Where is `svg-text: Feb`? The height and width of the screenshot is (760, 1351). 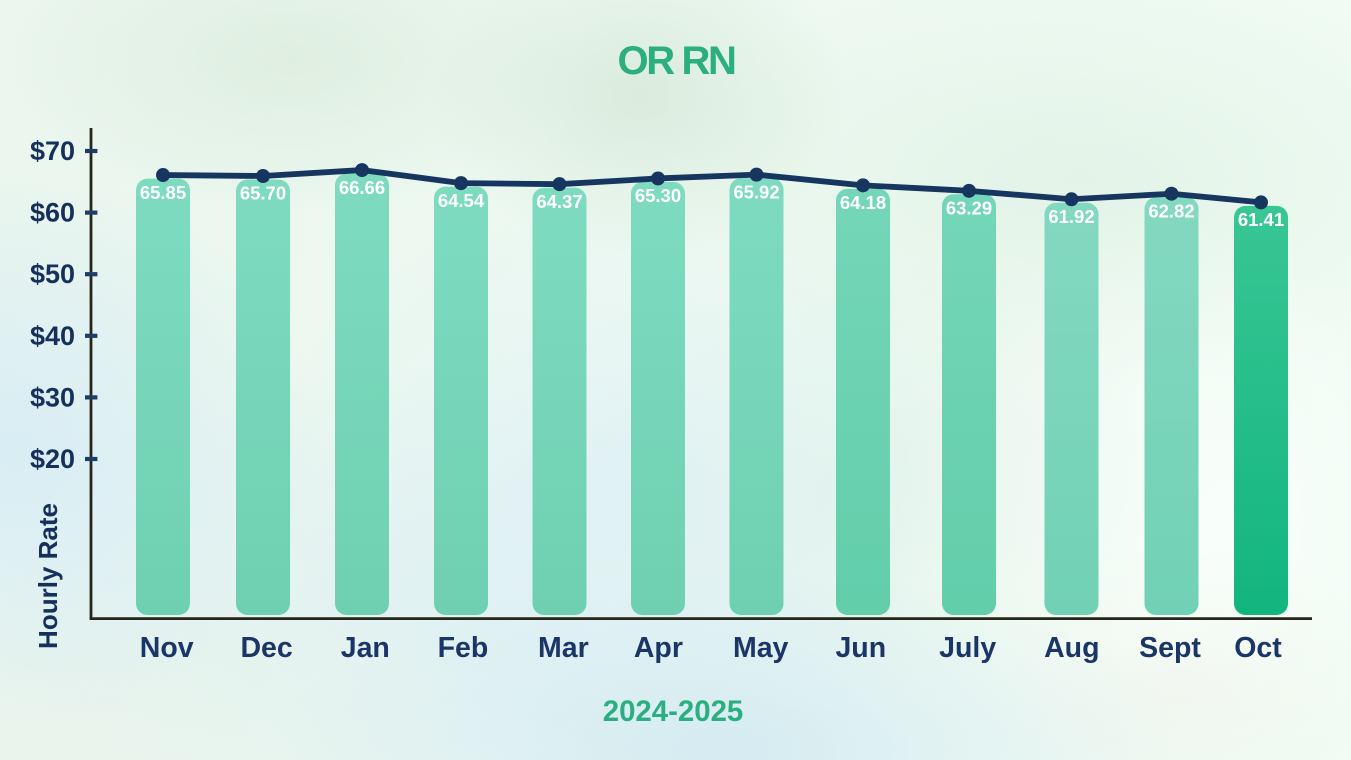
svg-text: Feb is located at coordinates (463, 648).